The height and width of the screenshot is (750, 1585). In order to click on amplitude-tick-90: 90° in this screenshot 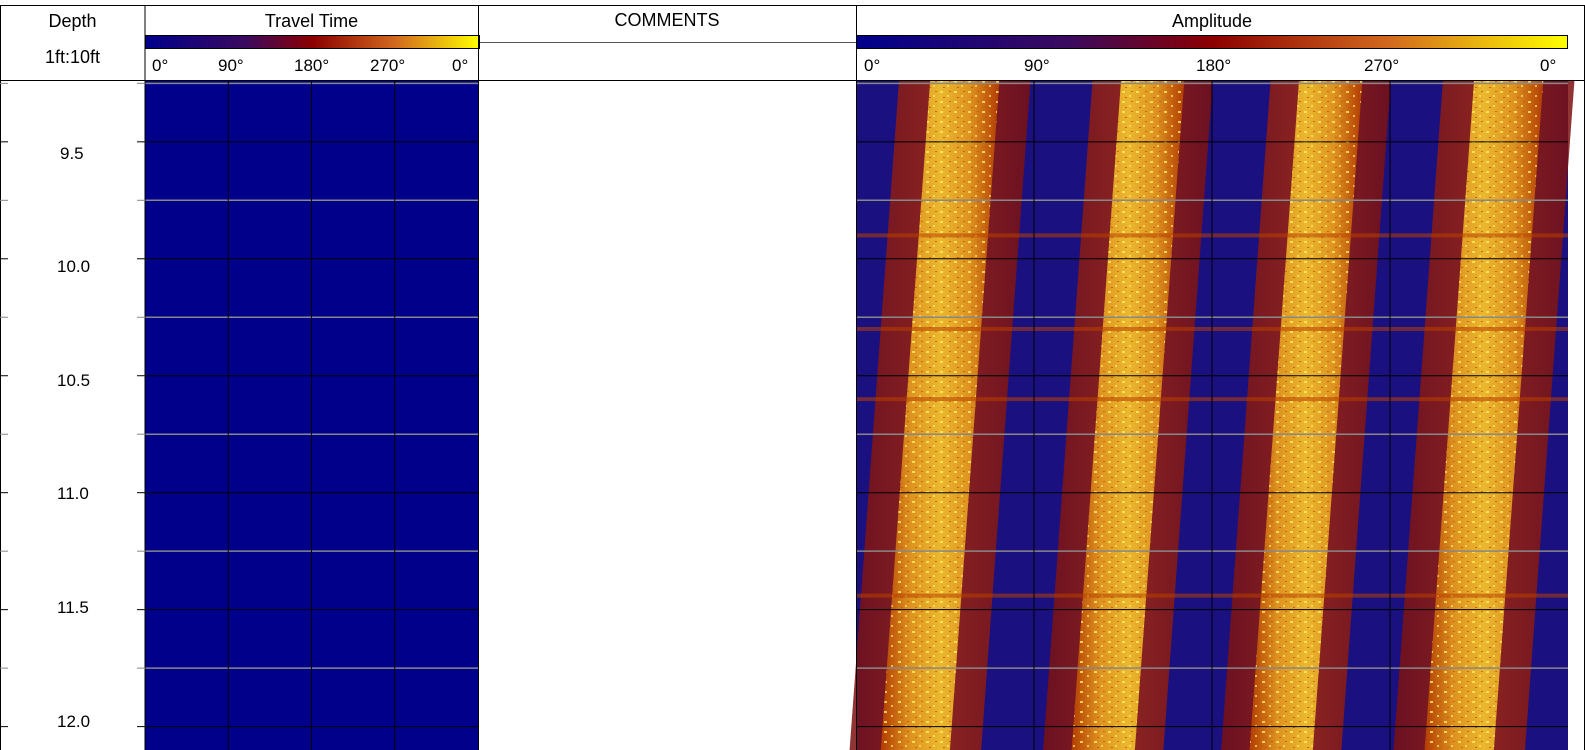, I will do `click(1037, 65)`.